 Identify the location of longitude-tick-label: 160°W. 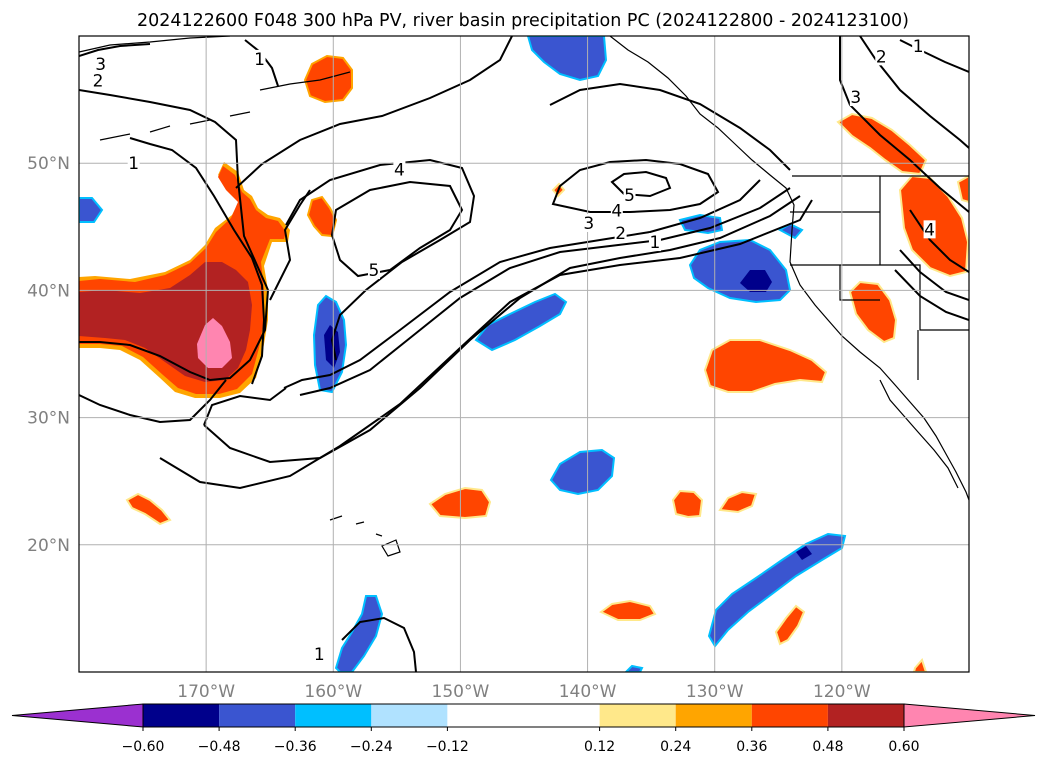
(333, 692).